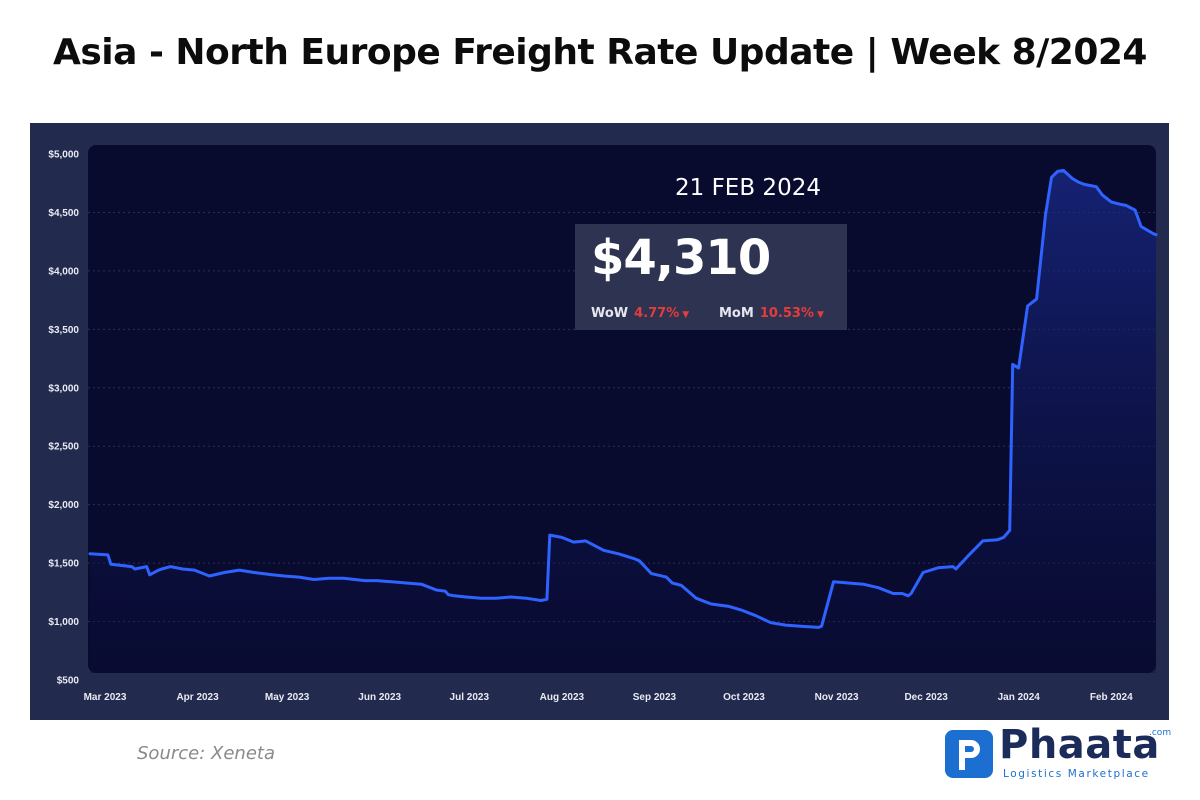 The height and width of the screenshot is (800, 1200). What do you see at coordinates (206, 753) in the screenshot?
I see `source-note: Source: Xeneta` at bounding box center [206, 753].